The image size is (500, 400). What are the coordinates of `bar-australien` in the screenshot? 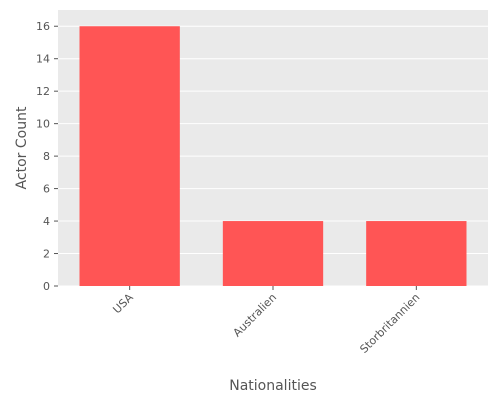 It's located at (273, 253).